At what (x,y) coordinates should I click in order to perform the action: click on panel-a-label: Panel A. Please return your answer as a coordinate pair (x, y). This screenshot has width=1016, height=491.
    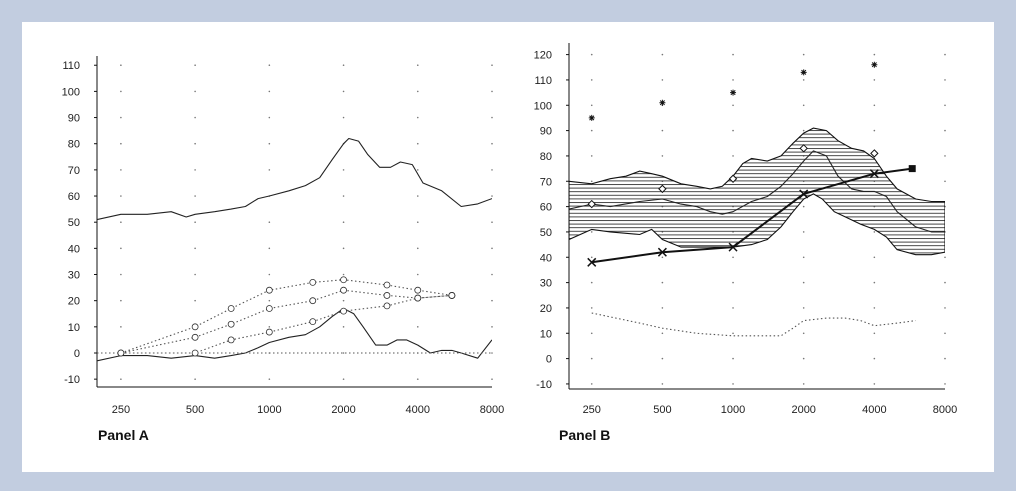
    Looking at the image, I should click on (123, 435).